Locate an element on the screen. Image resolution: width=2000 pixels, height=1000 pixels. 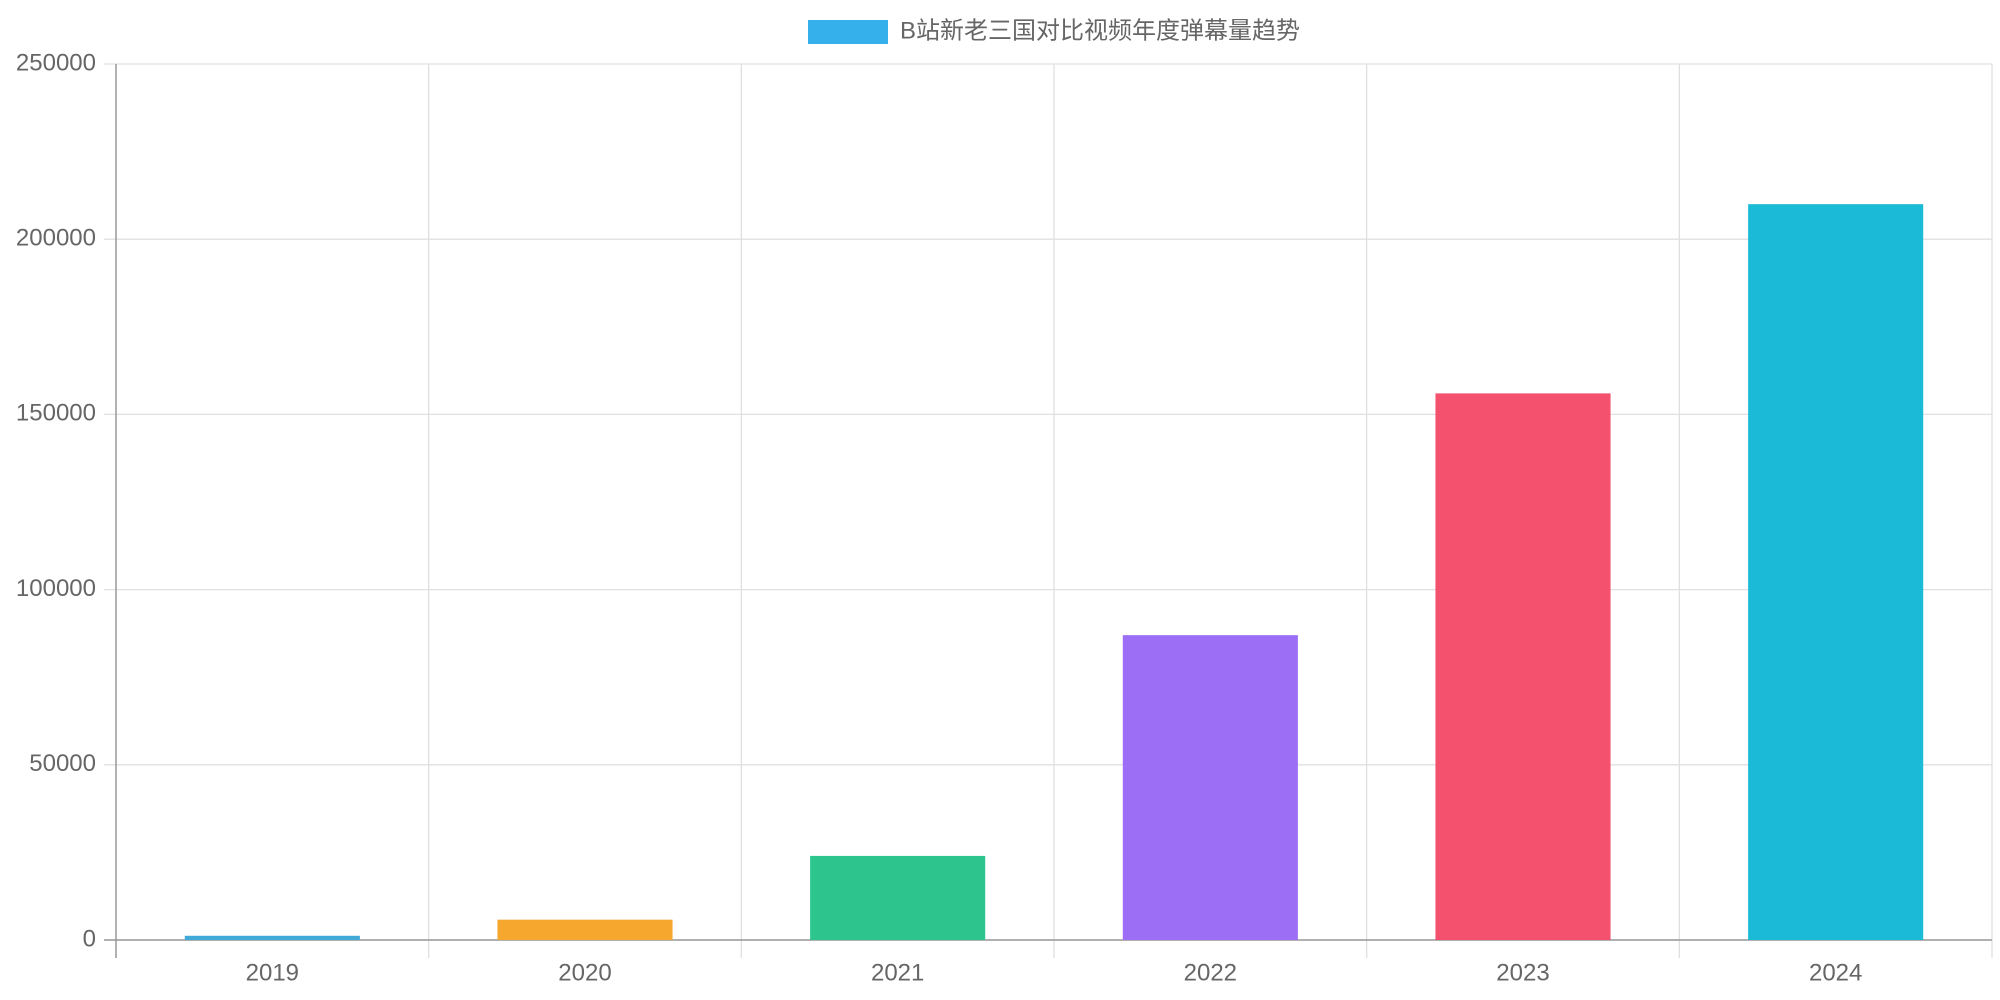
y-tick-label: 200000 is located at coordinates (56, 238).